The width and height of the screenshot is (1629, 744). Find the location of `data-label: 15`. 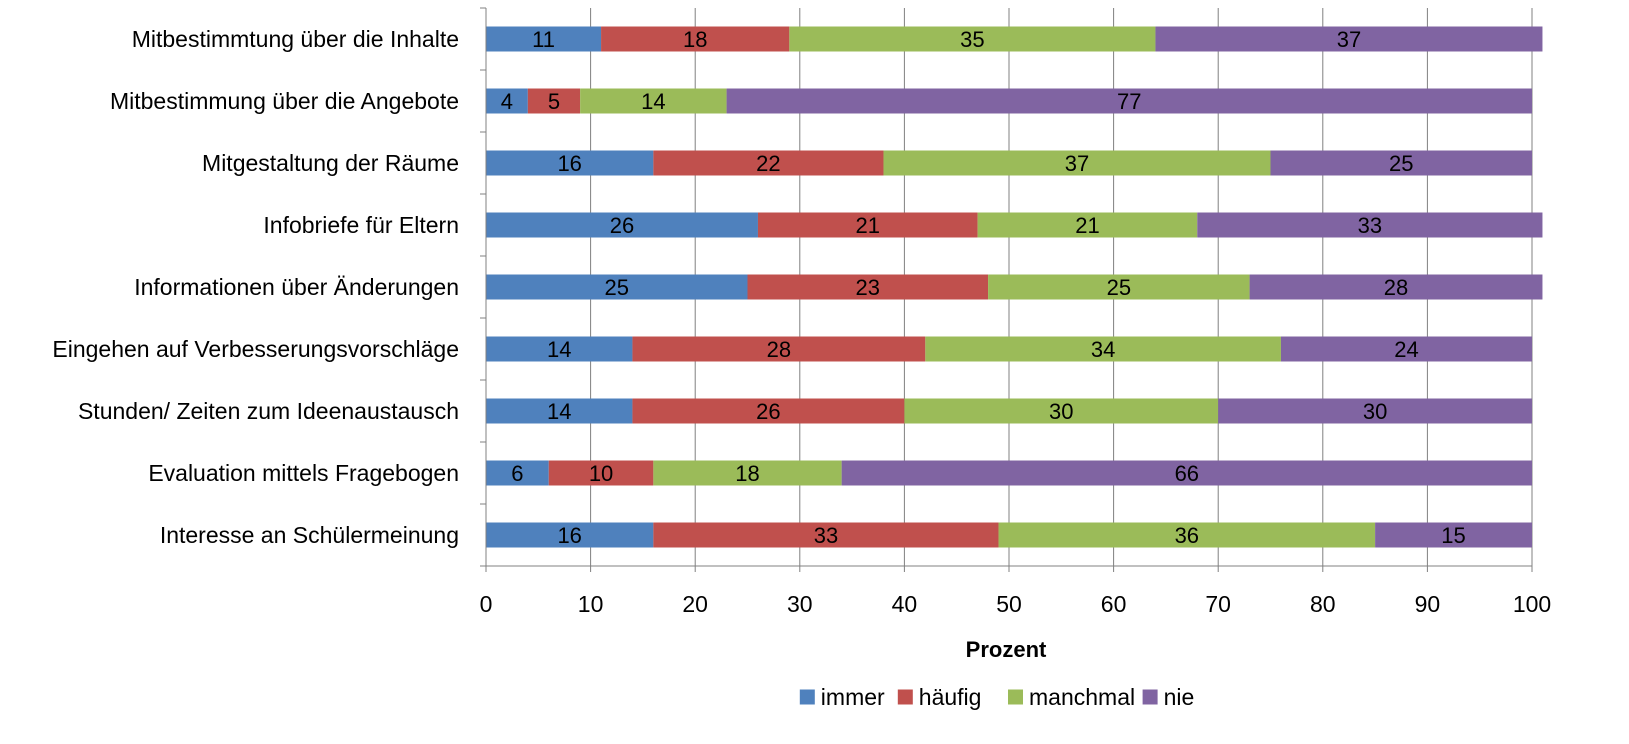

data-label: 15 is located at coordinates (1453, 535).